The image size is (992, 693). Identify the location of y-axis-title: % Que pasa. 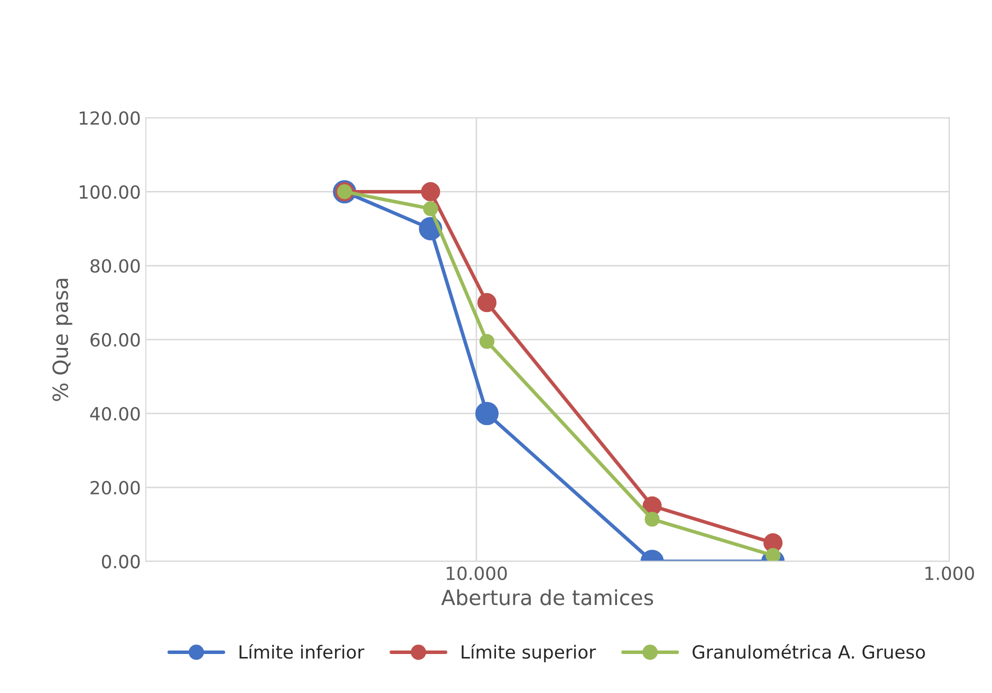
(62, 339).